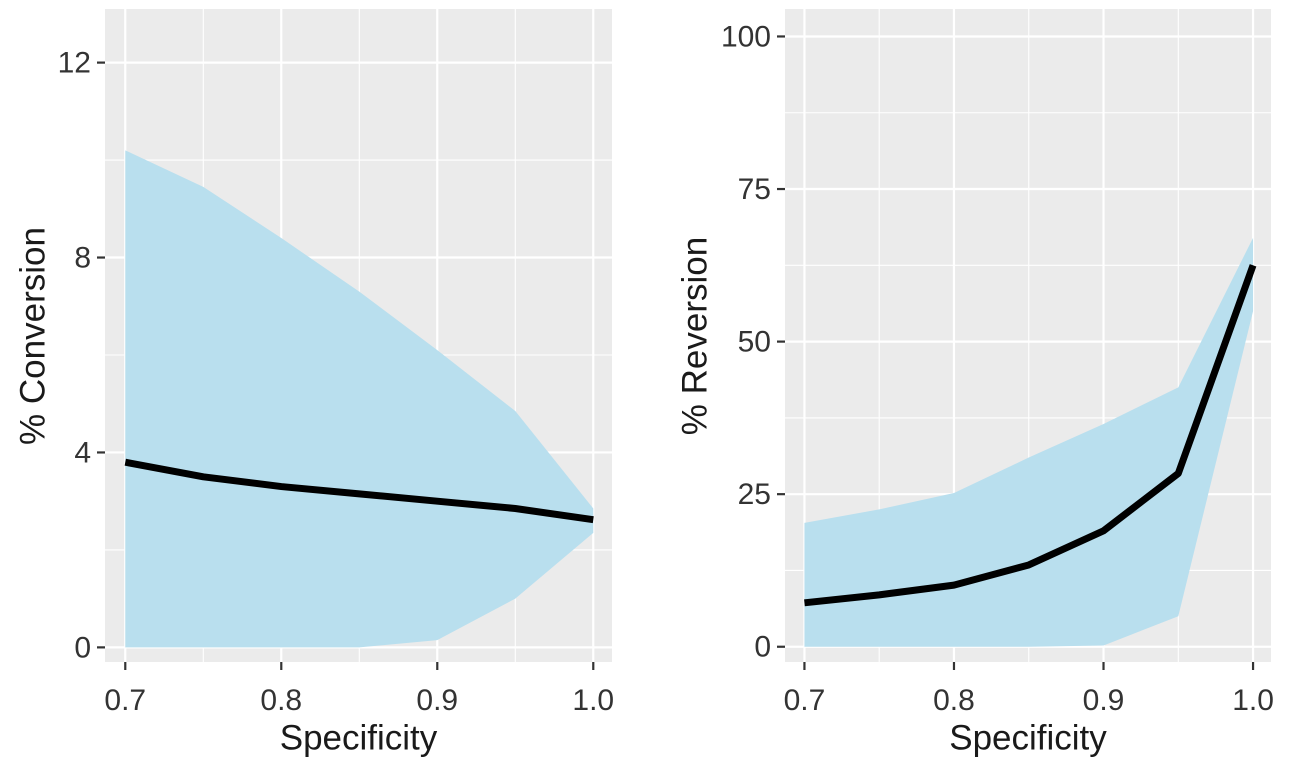  What do you see at coordinates (82, 258) in the screenshot?
I see `y-tick-label: 8` at bounding box center [82, 258].